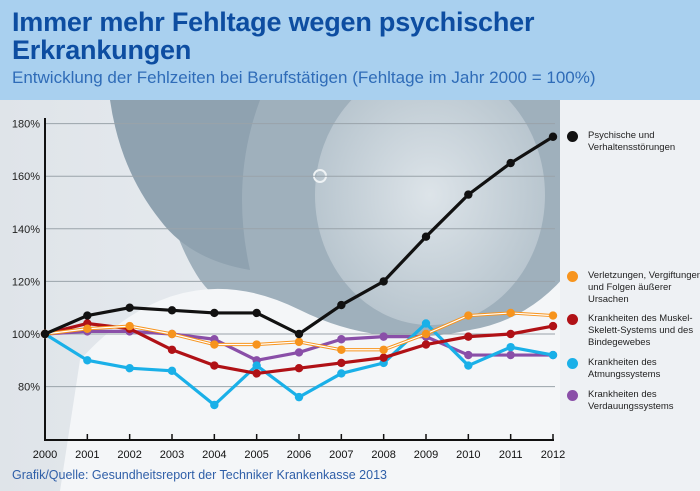  What do you see at coordinates (214, 455) in the screenshot?
I see `x-tick-label: 2004` at bounding box center [214, 455].